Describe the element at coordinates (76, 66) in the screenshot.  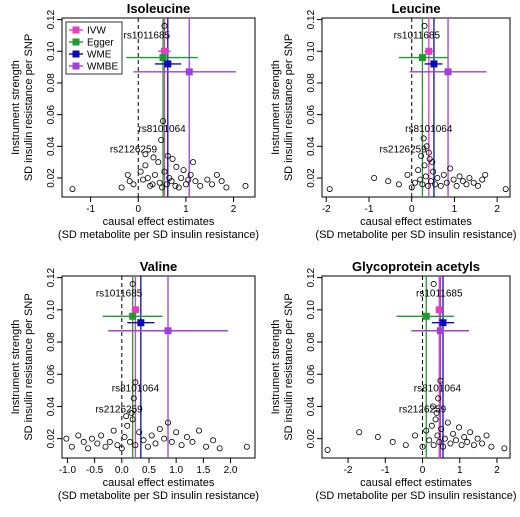
I see `legend-swatch-wmbe` at that location.